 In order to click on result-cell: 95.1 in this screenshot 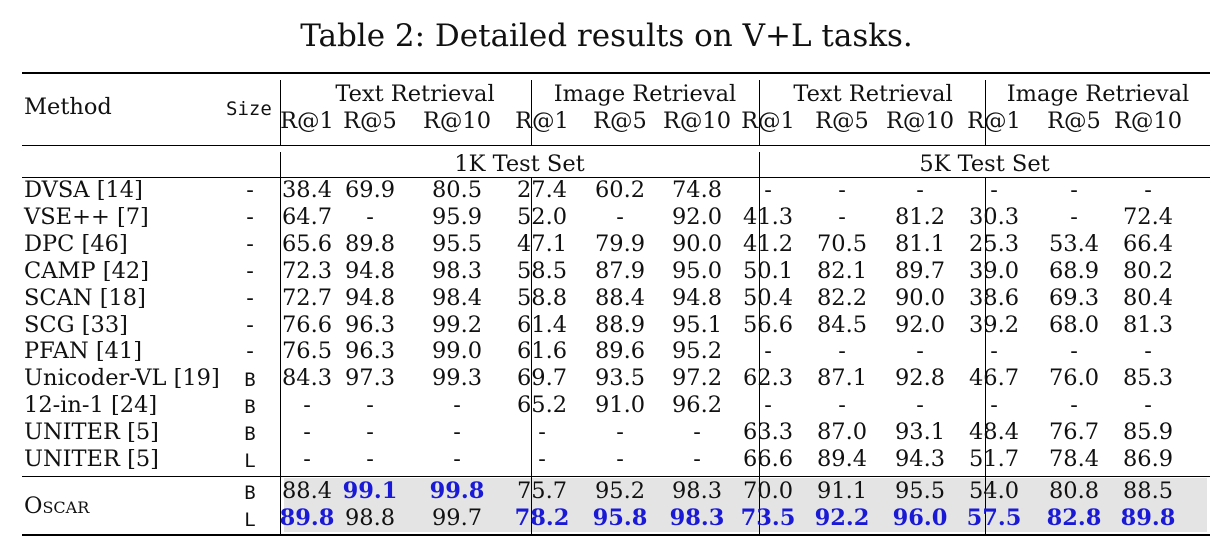, I will do `click(697, 324)`.